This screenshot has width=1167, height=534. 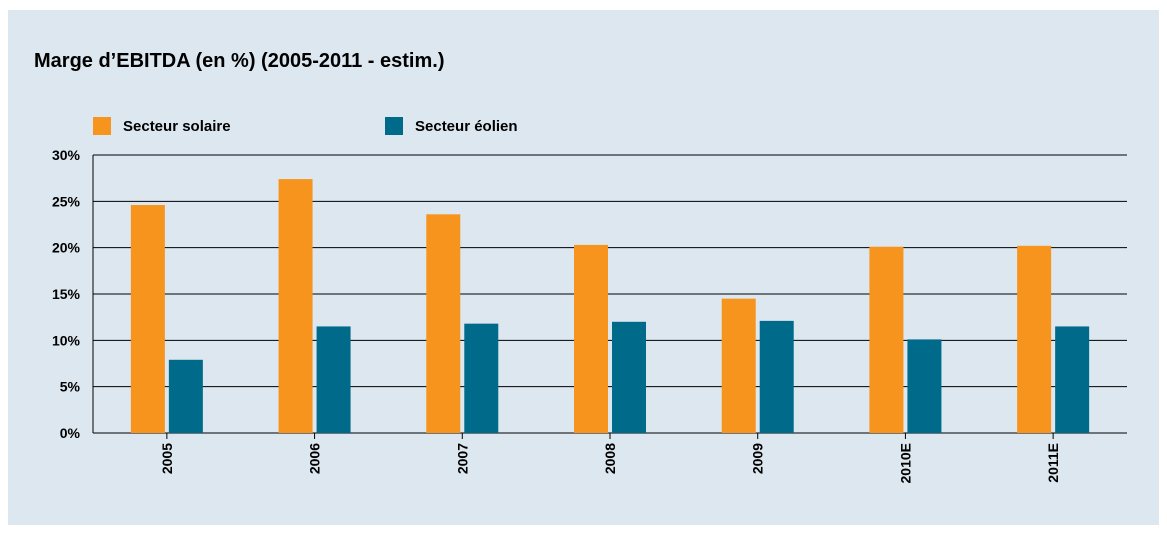 What do you see at coordinates (394, 126) in the screenshot?
I see `legend-swatch-wind` at bounding box center [394, 126].